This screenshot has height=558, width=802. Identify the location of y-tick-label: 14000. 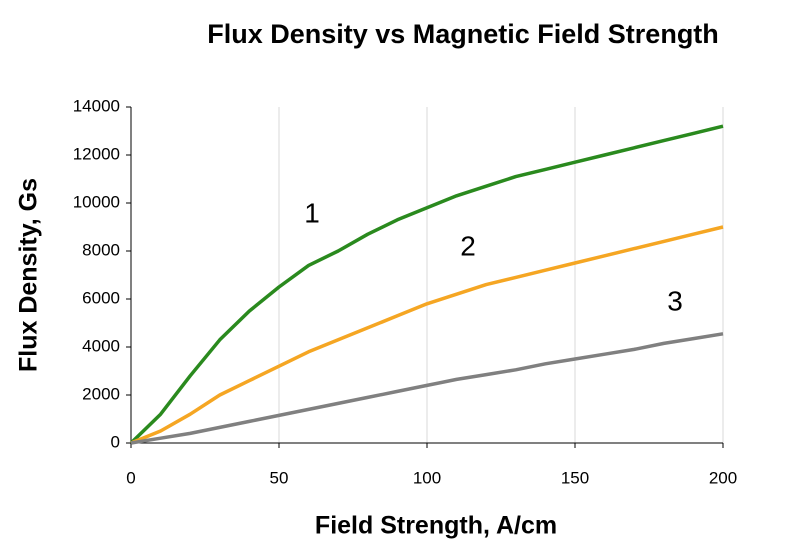
(96, 105).